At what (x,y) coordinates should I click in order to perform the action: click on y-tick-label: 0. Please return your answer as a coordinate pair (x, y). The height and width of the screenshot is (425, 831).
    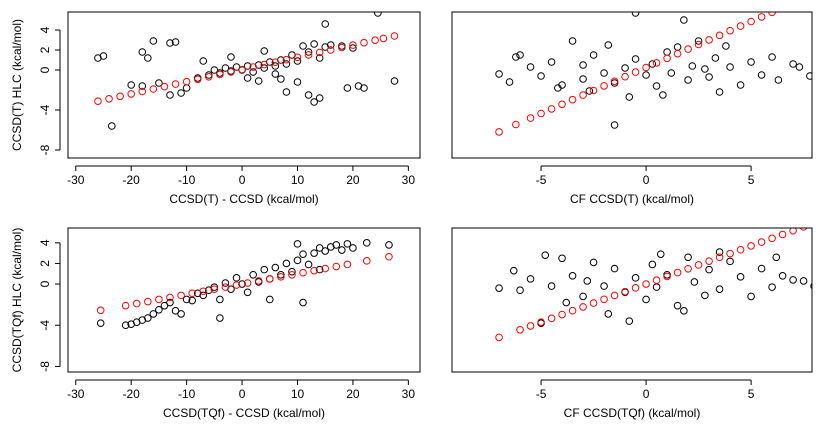
    Looking at the image, I should click on (45, 69).